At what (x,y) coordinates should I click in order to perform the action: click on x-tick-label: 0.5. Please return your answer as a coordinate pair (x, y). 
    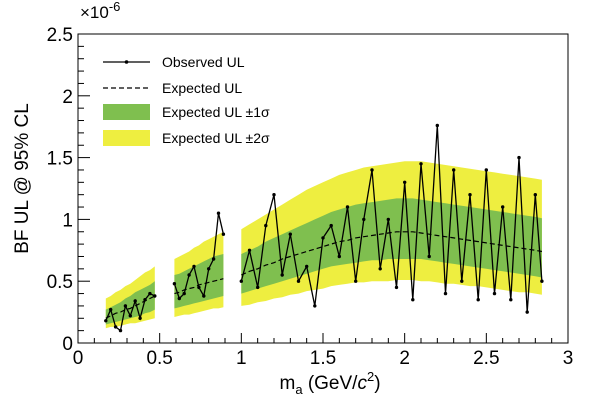
    Looking at the image, I should click on (159, 358).